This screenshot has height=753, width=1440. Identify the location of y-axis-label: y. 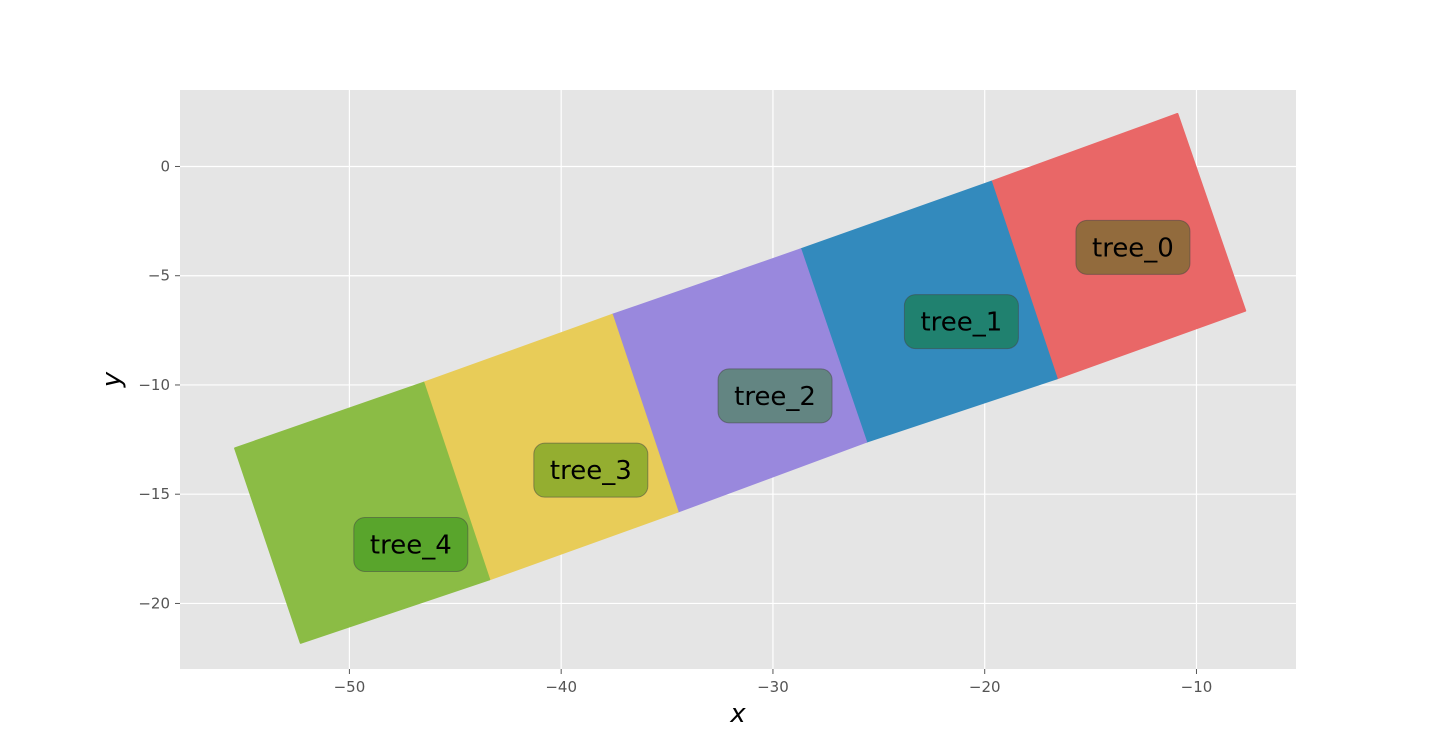
(112, 379).